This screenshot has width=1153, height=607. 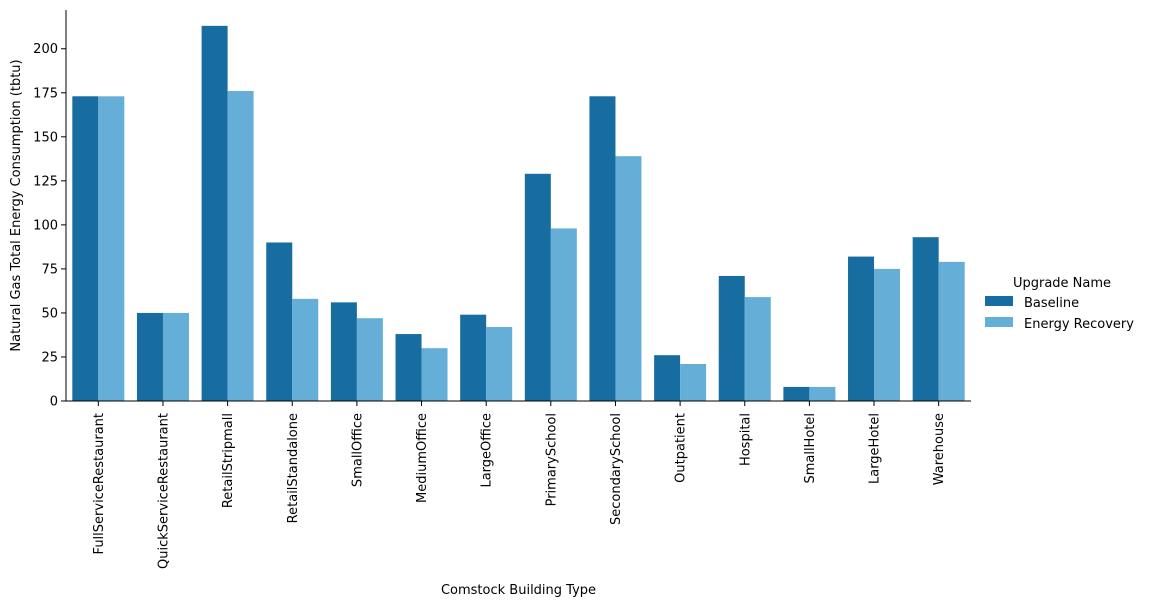 What do you see at coordinates (45, 49) in the screenshot?
I see `y-tick-label: 200` at bounding box center [45, 49].